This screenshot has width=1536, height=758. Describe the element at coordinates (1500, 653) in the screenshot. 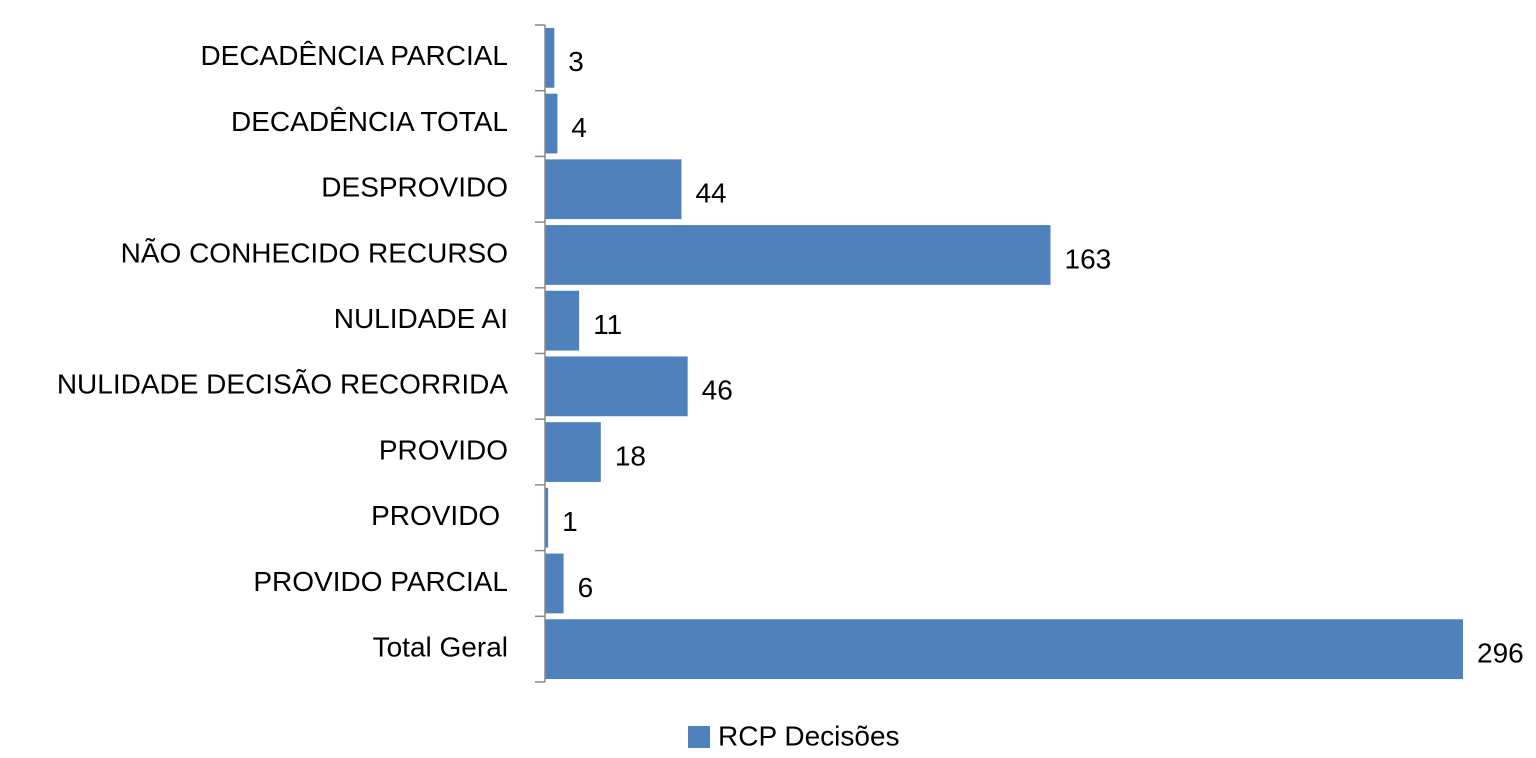

I see `data-label: 296` at that location.